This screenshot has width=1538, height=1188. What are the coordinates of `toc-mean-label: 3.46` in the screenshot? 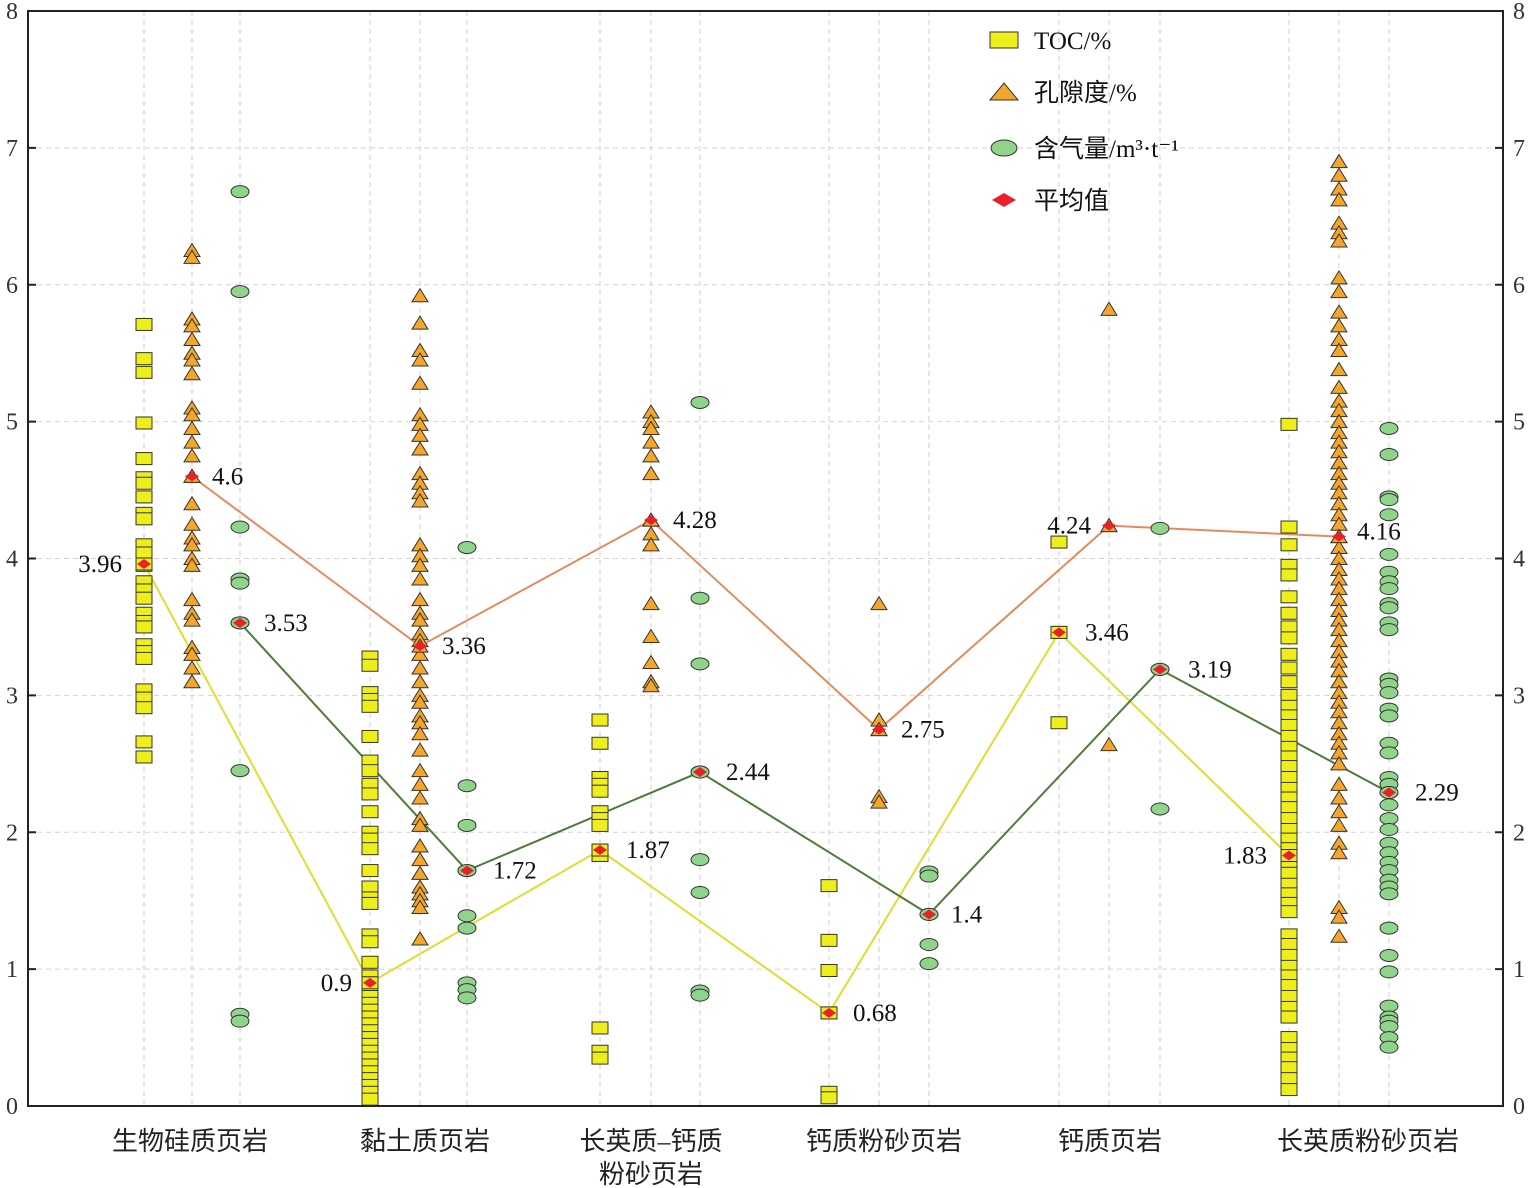 It's located at (1107, 632).